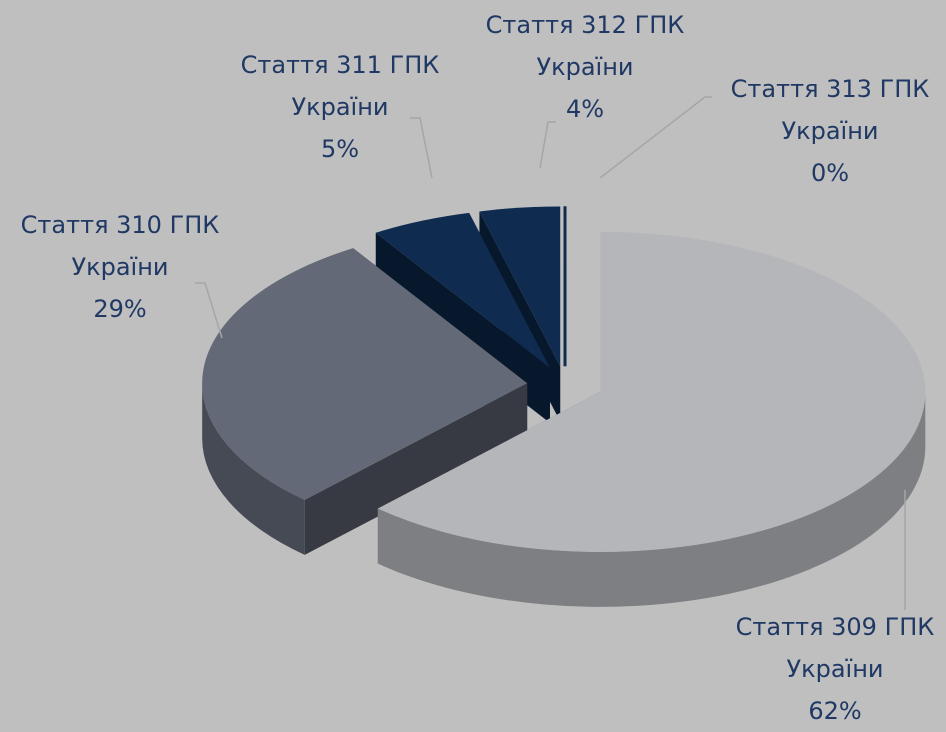 Image resolution: width=946 pixels, height=732 pixels. What do you see at coordinates (835, 711) in the screenshot?
I see `slice-value-label: 62%` at bounding box center [835, 711].